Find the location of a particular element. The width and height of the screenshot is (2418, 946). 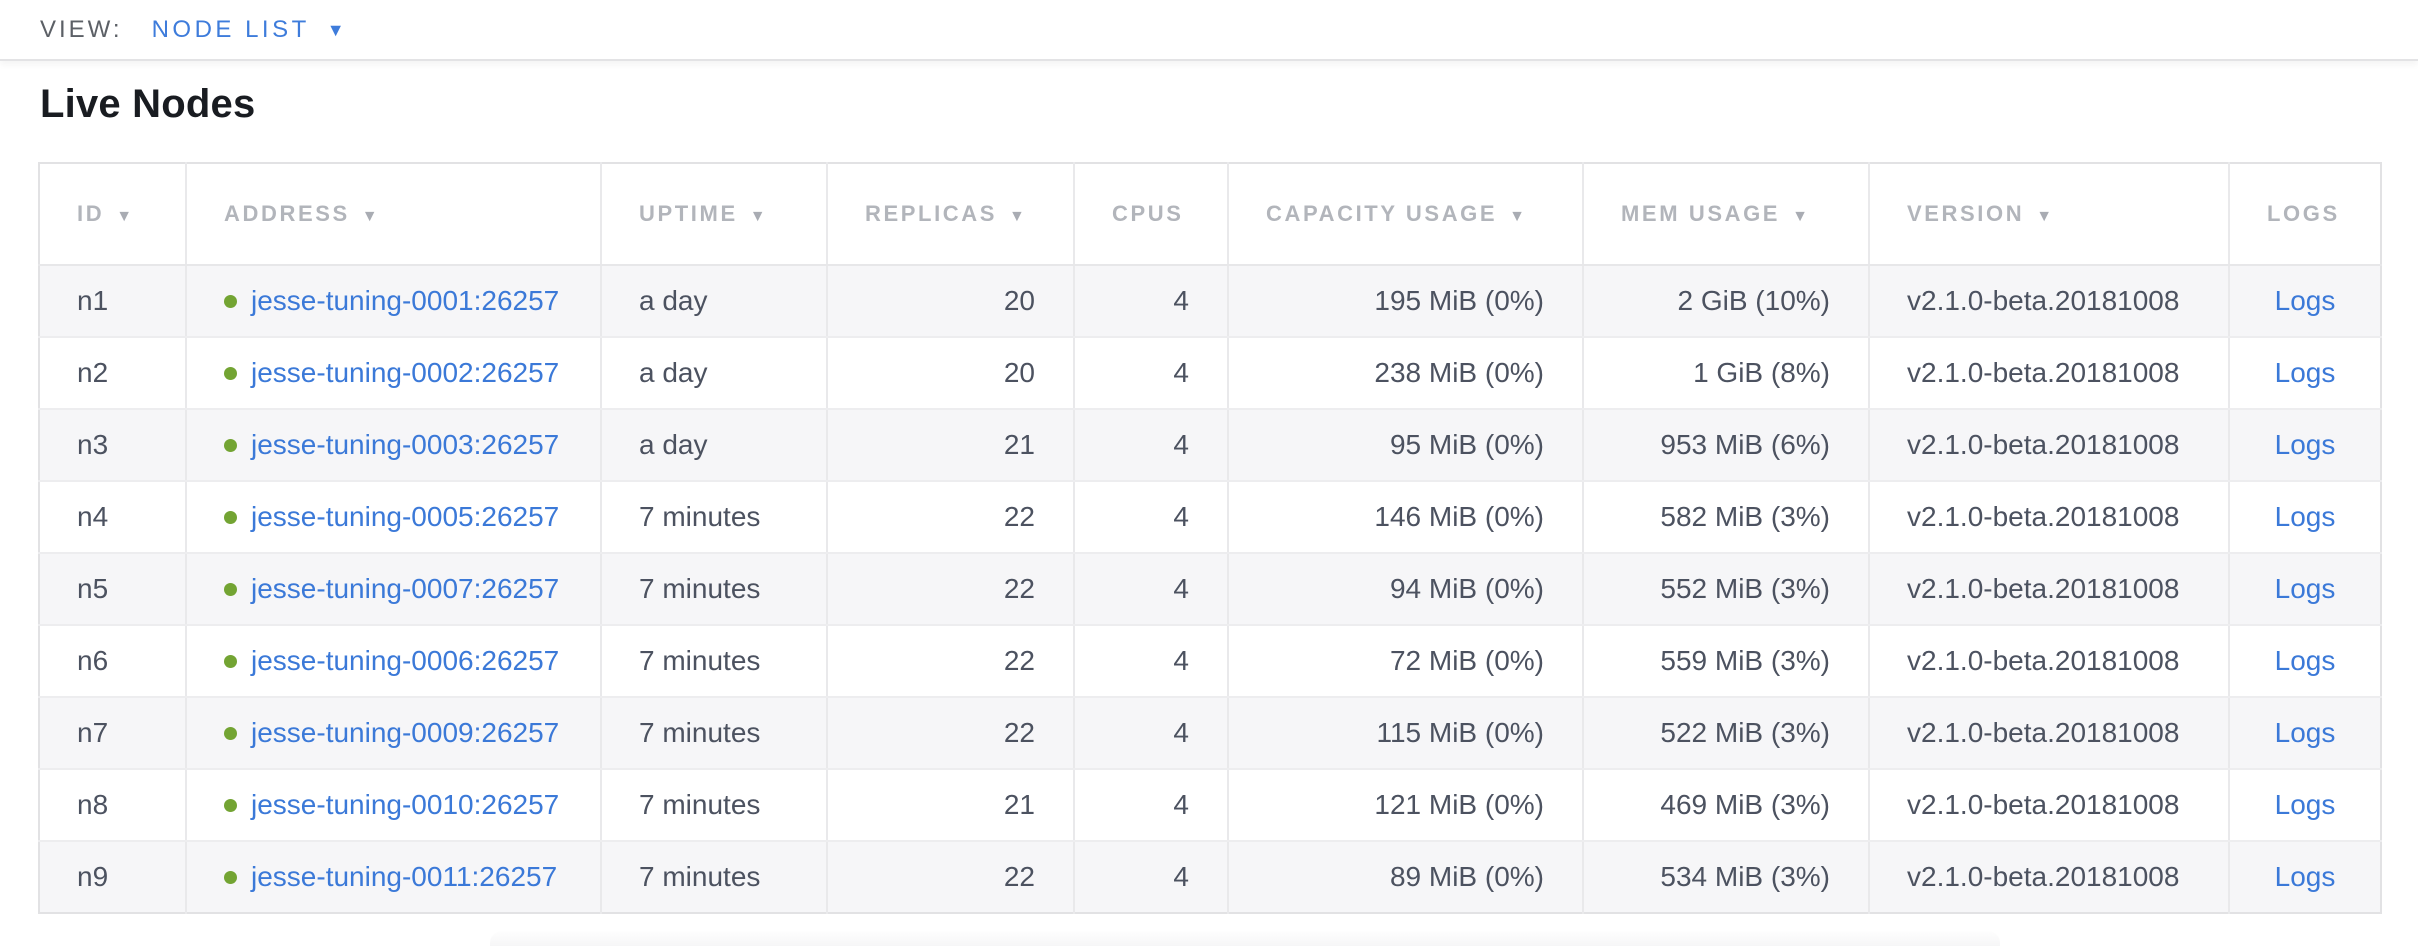

node-replicas-cell: 20 is located at coordinates (950, 373).